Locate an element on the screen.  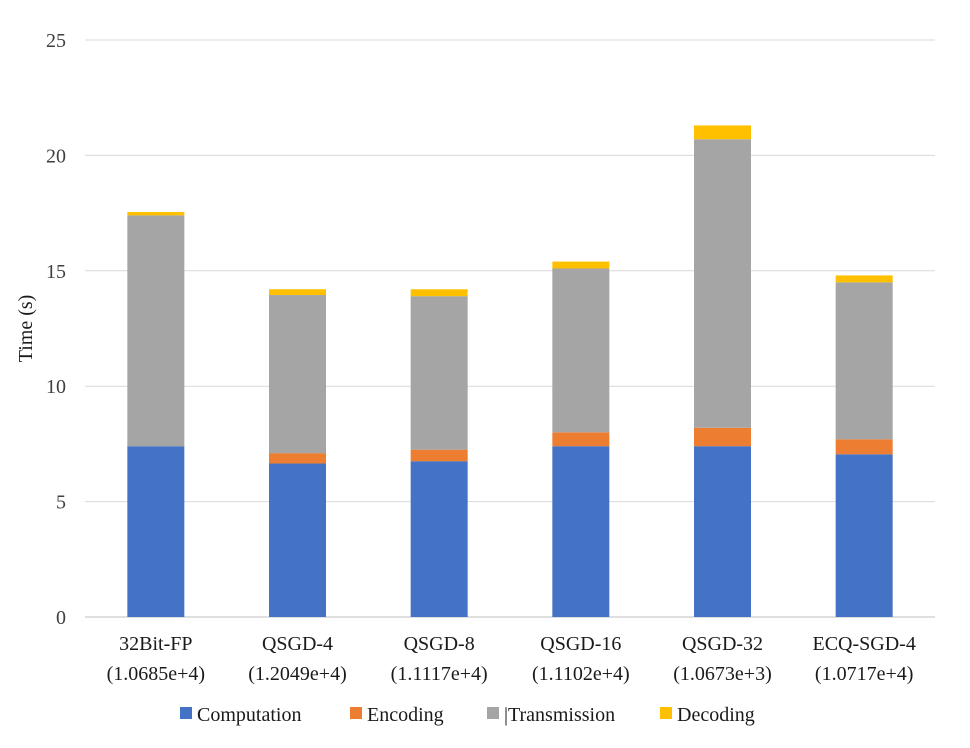
y-tick-label: 20 is located at coordinates (56, 156).